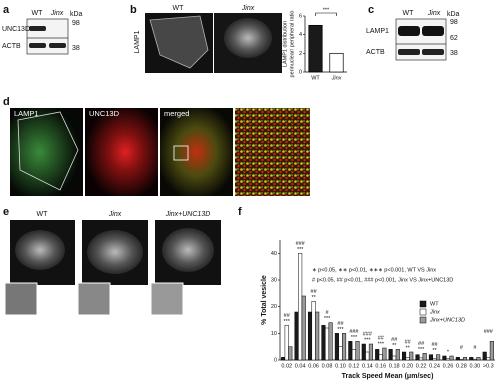 The width and height of the screenshot is (500, 388). I want to click on x-tick-label: >0.3, so click(488, 366).